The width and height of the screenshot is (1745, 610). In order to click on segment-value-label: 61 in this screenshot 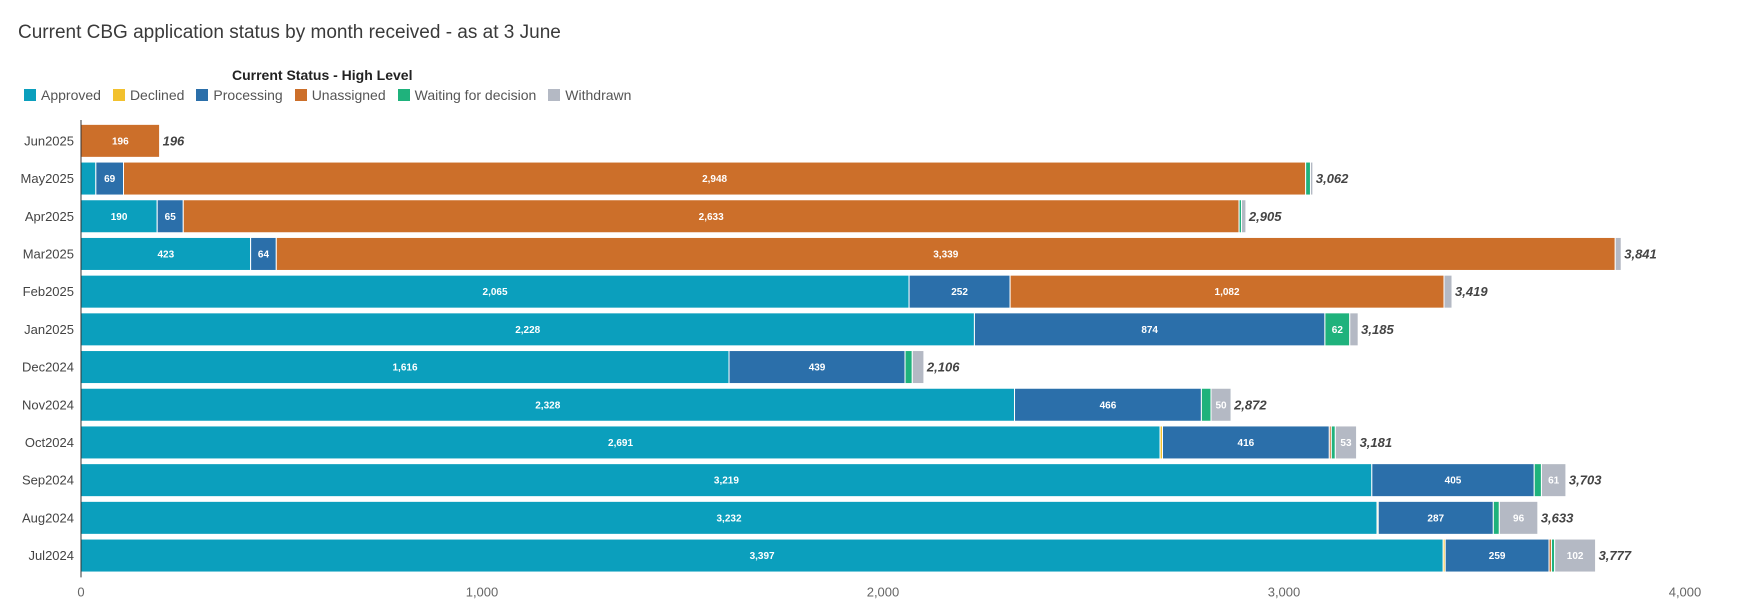, I will do `click(1554, 481)`.